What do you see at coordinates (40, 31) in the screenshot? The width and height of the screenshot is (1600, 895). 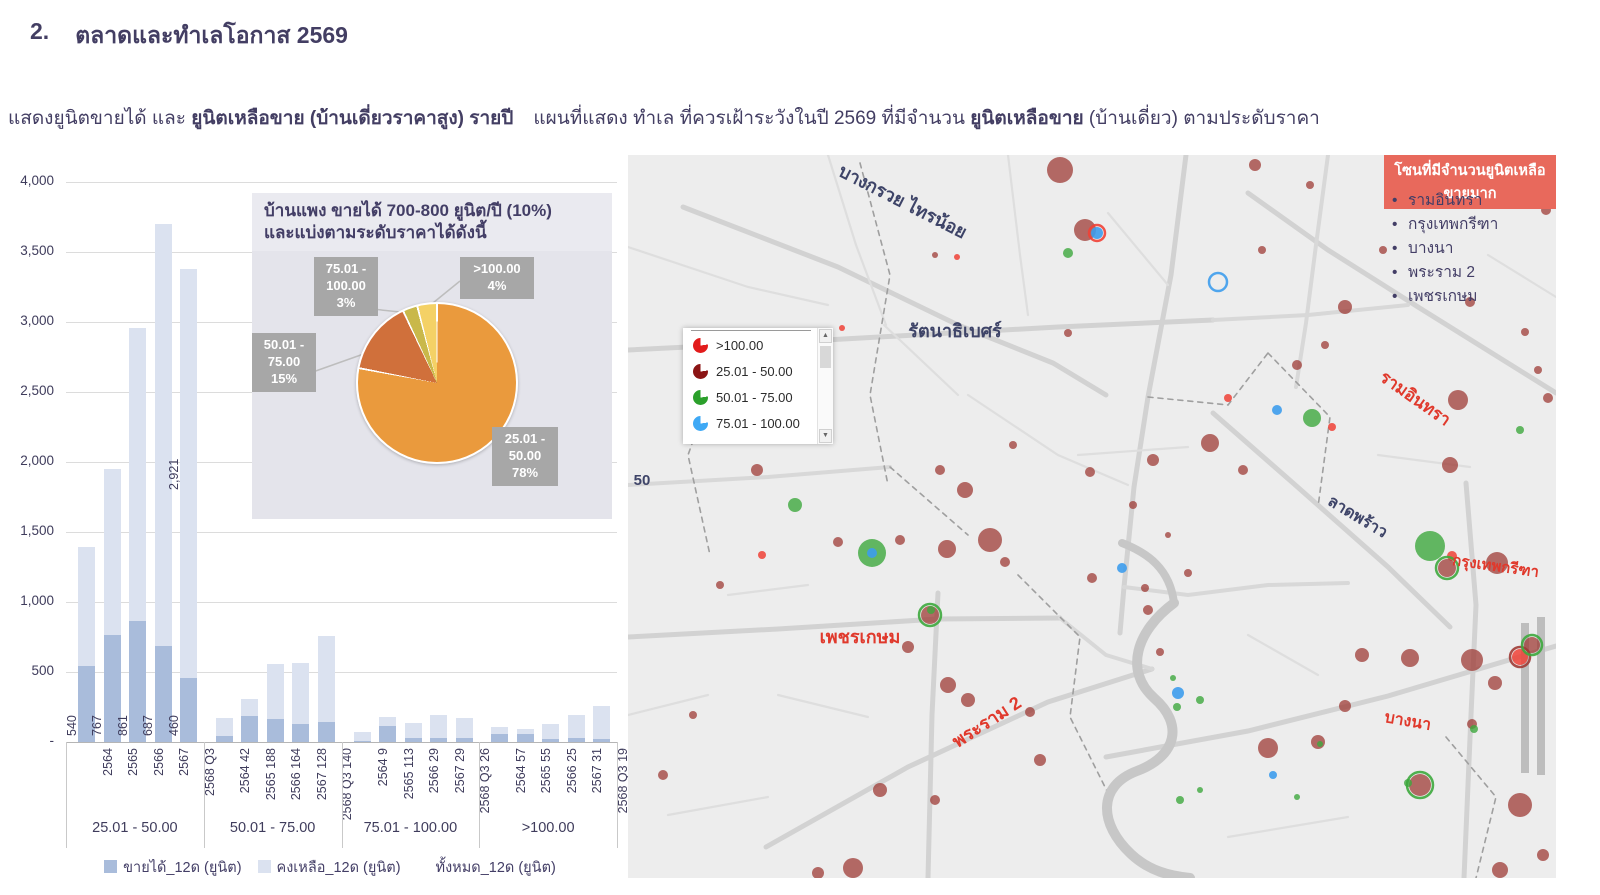 I see `heading-number: 2.` at bounding box center [40, 31].